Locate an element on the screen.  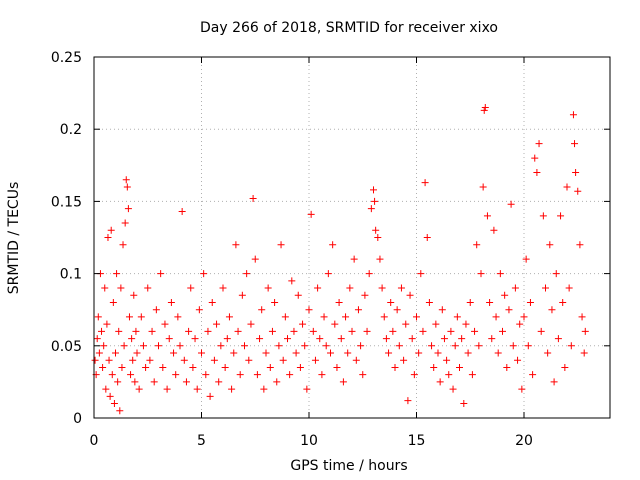
x-tick-label: 0 is located at coordinates (94, 441).